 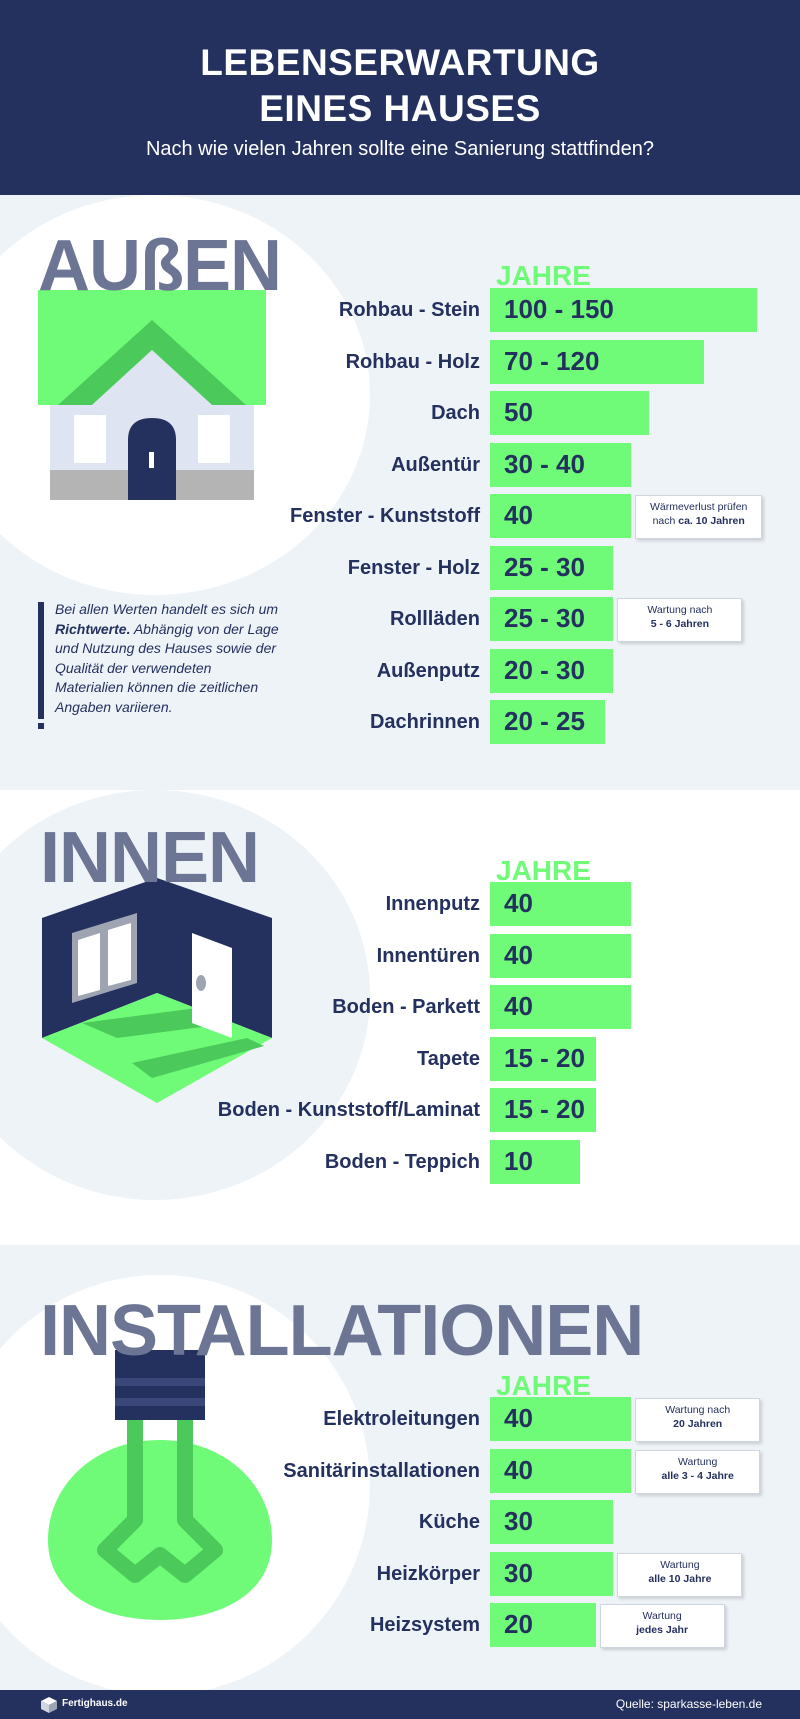 What do you see at coordinates (434, 619) in the screenshot?
I see `bar-category-label: Rollläden` at bounding box center [434, 619].